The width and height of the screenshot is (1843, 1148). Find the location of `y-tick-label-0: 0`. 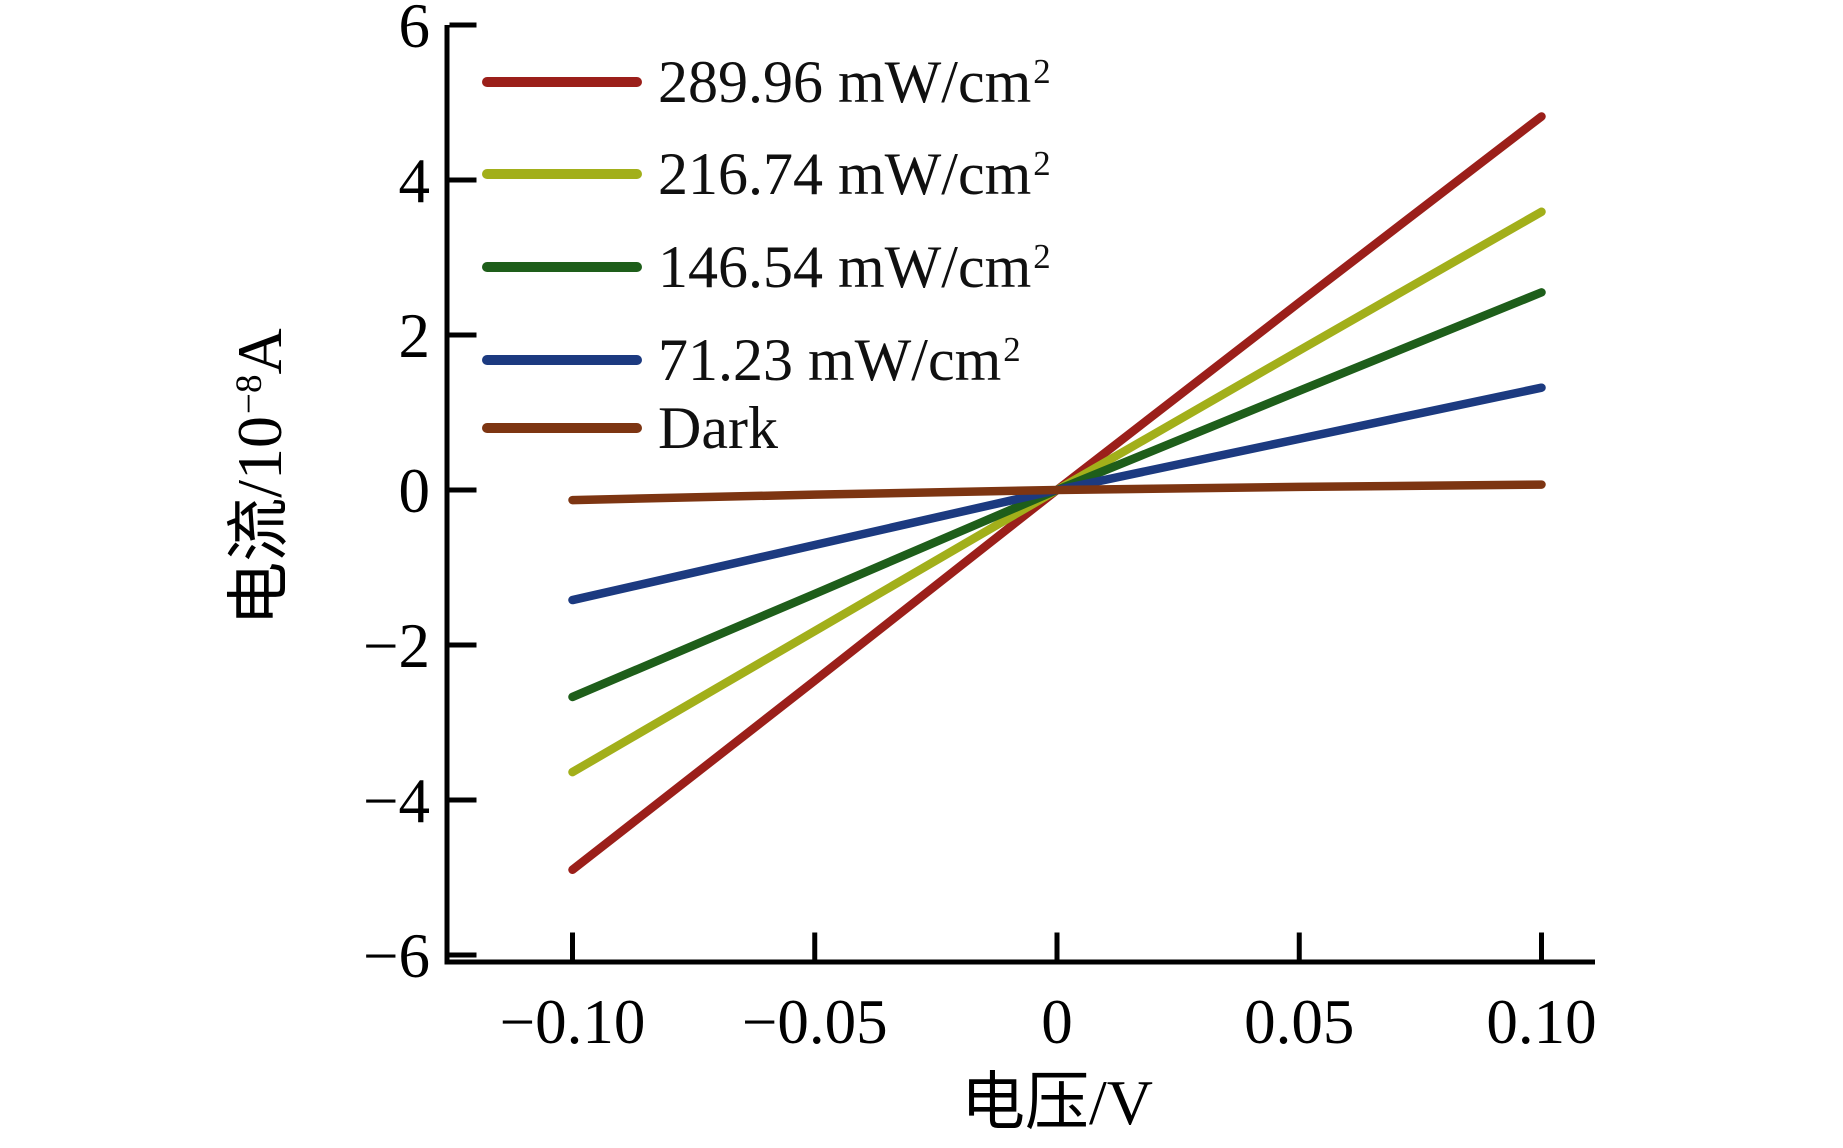

y-tick-label-0: 0 is located at coordinates (415, 491).